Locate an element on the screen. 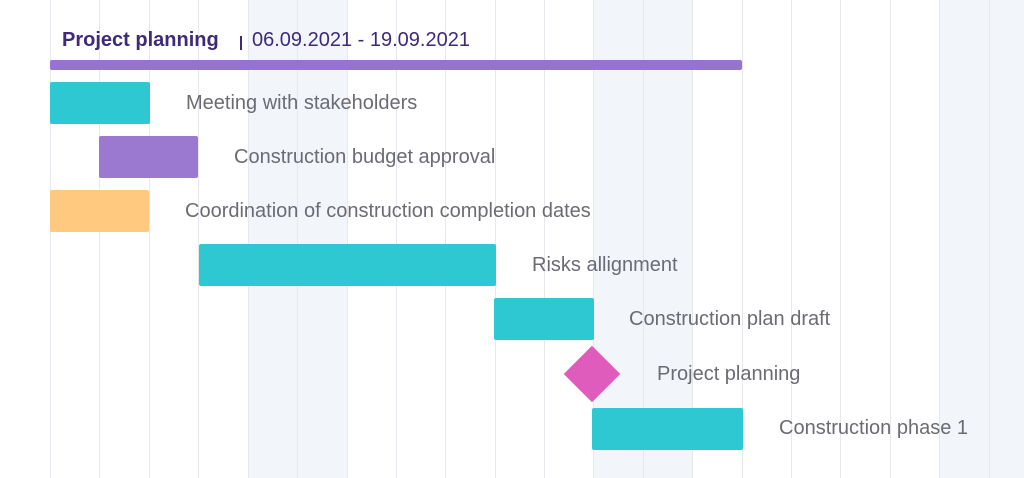  task-label: Risks allignment is located at coordinates (605, 265).